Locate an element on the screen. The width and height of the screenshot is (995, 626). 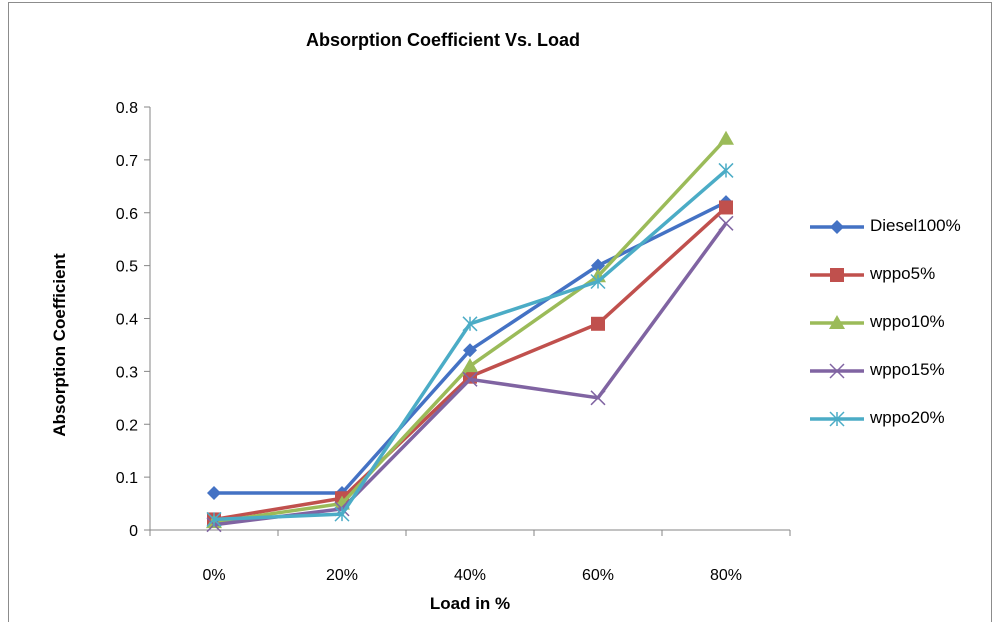
x-tick-label: 20% is located at coordinates (342, 575).